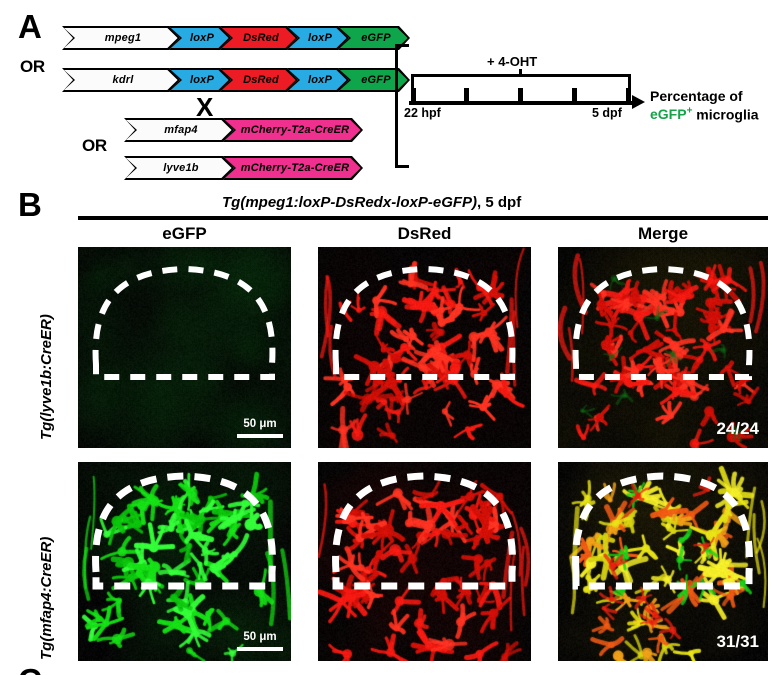 The image size is (771, 675). Describe the element at coordinates (424, 233) in the screenshot. I see `column-header-dsred: DsRed` at that location.